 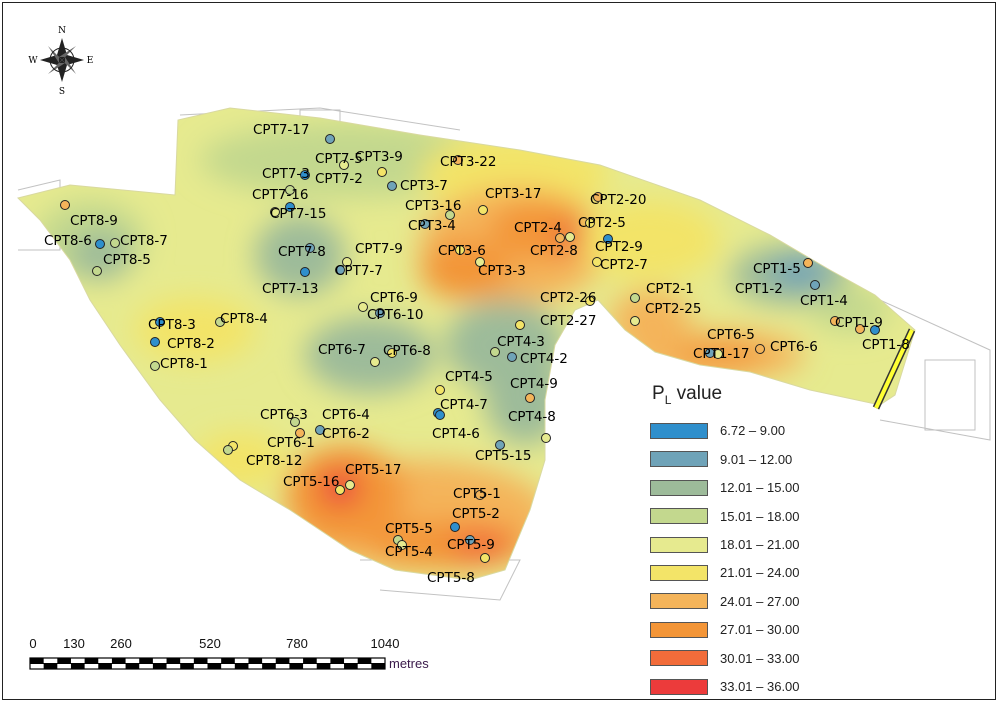 I want to click on cpt-label: CPT2-20, so click(x=618, y=200).